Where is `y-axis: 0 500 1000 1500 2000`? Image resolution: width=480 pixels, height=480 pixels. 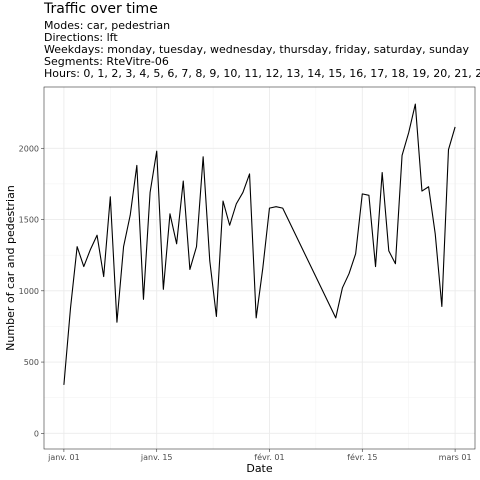 y-axis: 0 500 1000 1500 2000 is located at coordinates (31, 291).